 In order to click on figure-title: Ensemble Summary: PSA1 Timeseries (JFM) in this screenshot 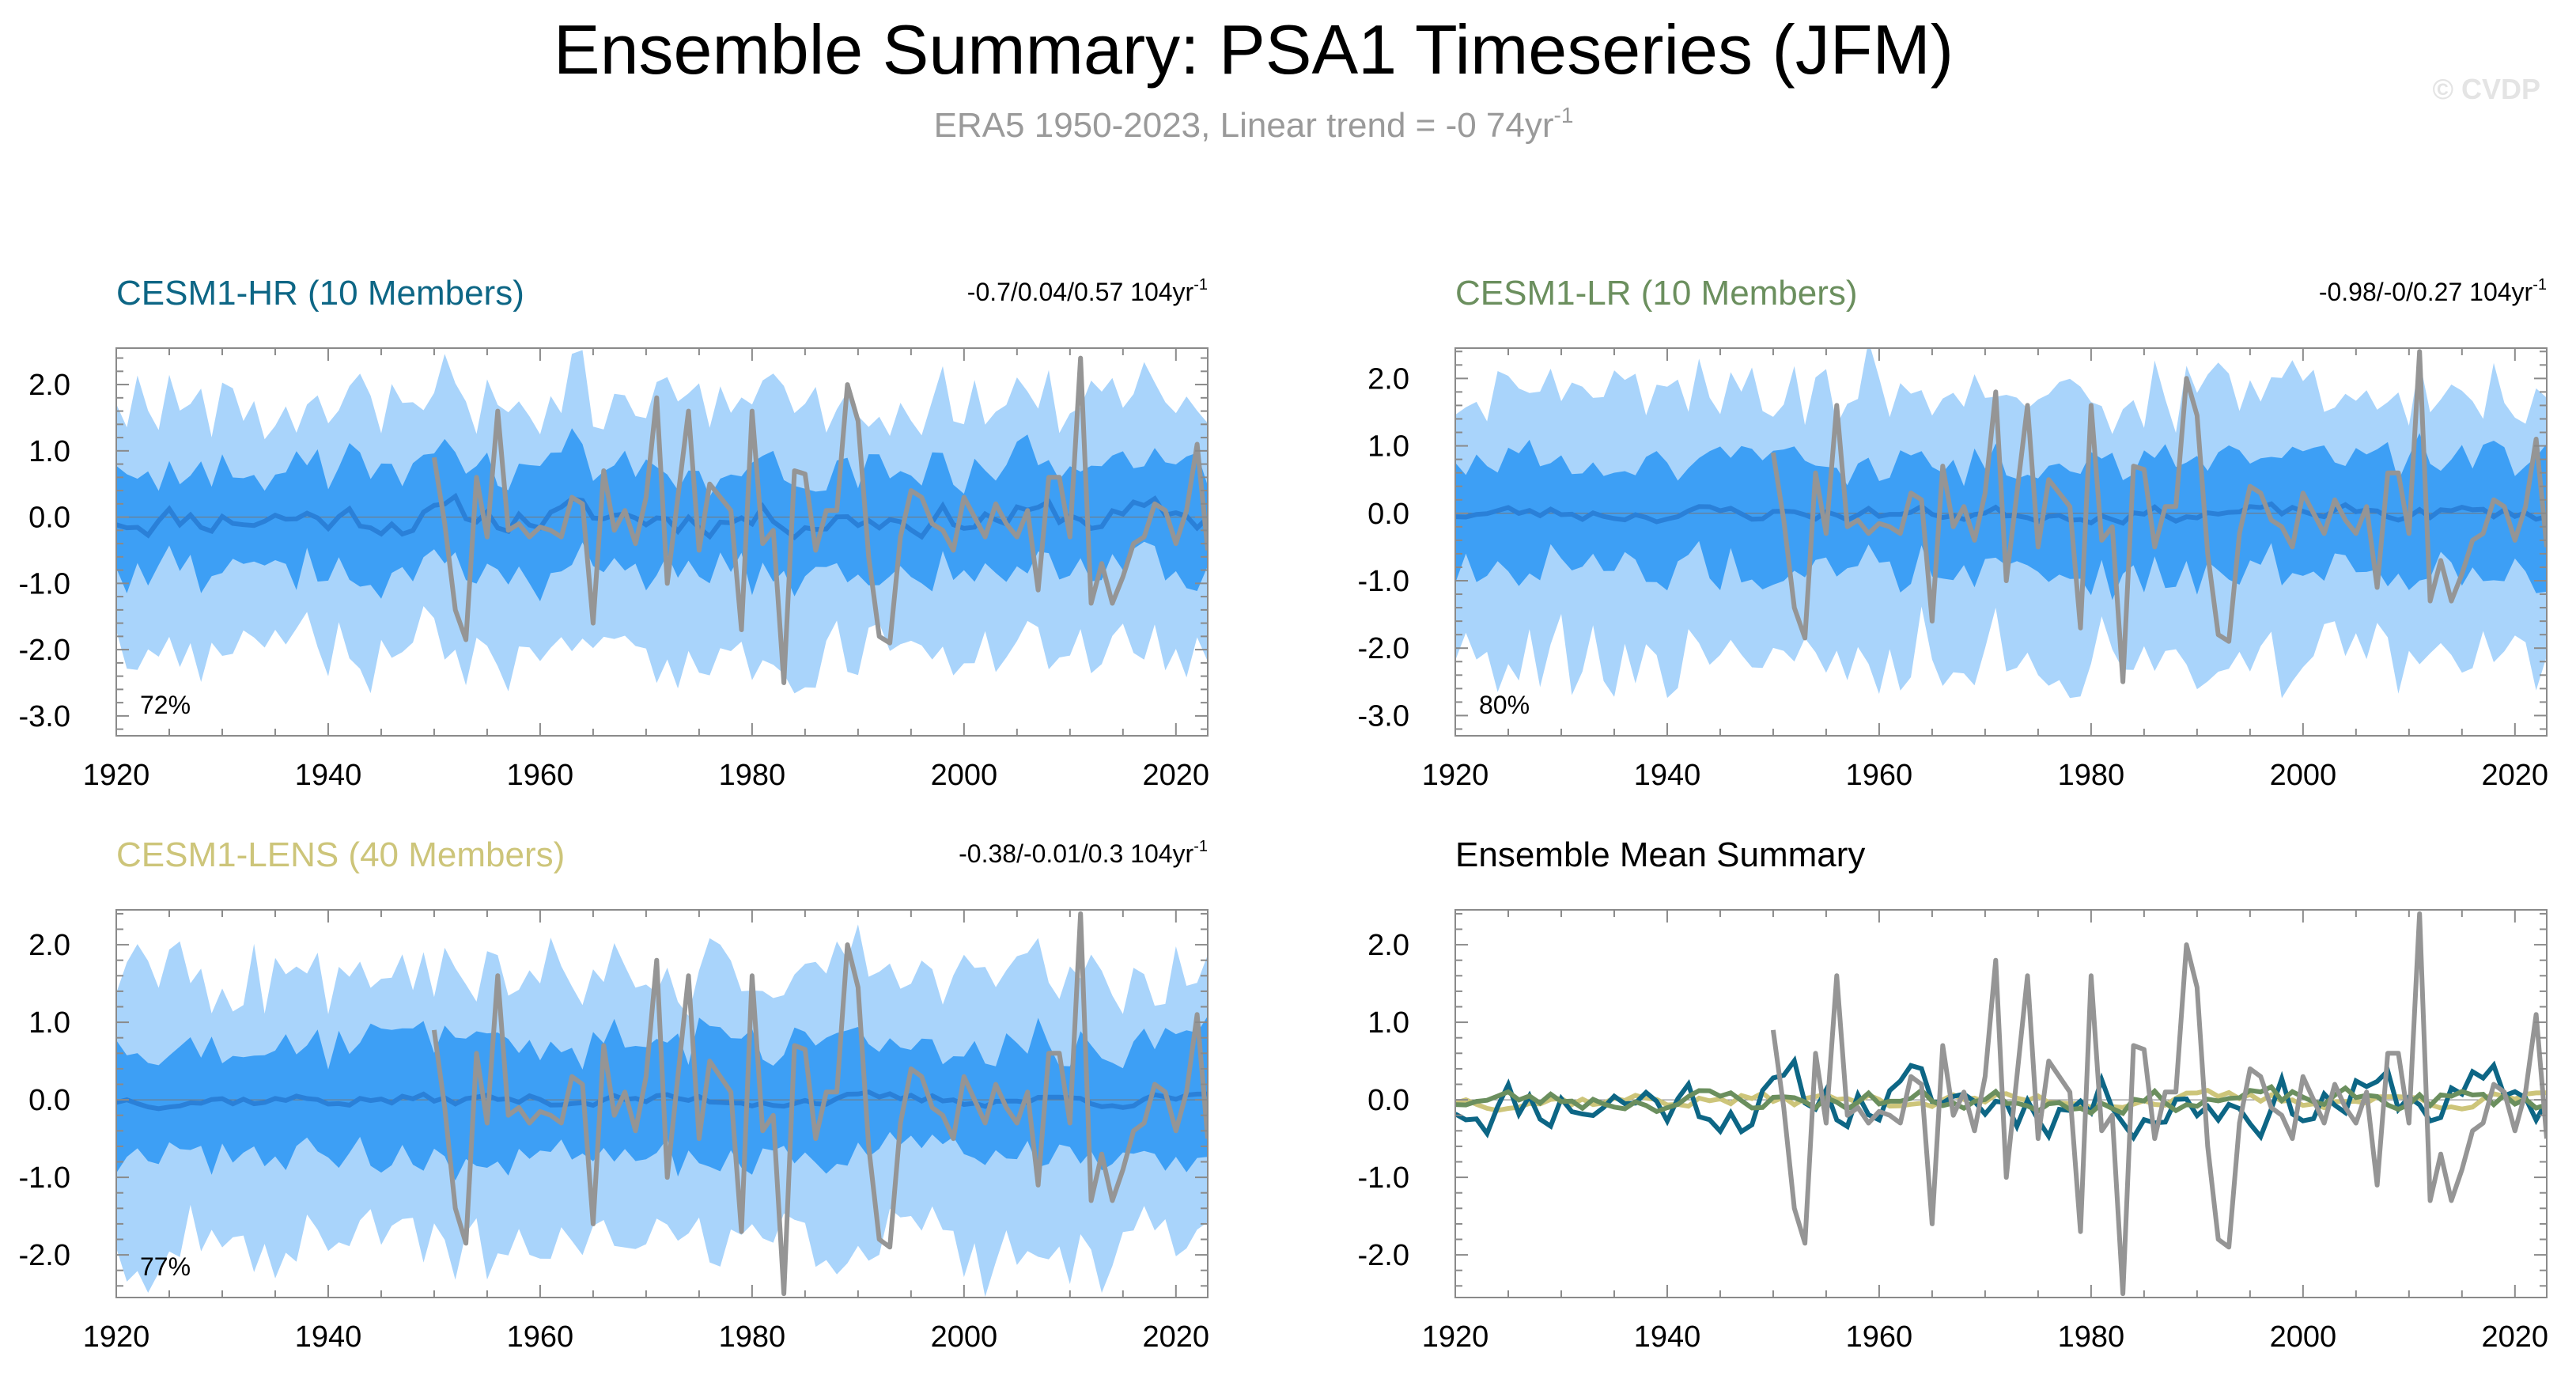, I will do `click(1254, 49)`.